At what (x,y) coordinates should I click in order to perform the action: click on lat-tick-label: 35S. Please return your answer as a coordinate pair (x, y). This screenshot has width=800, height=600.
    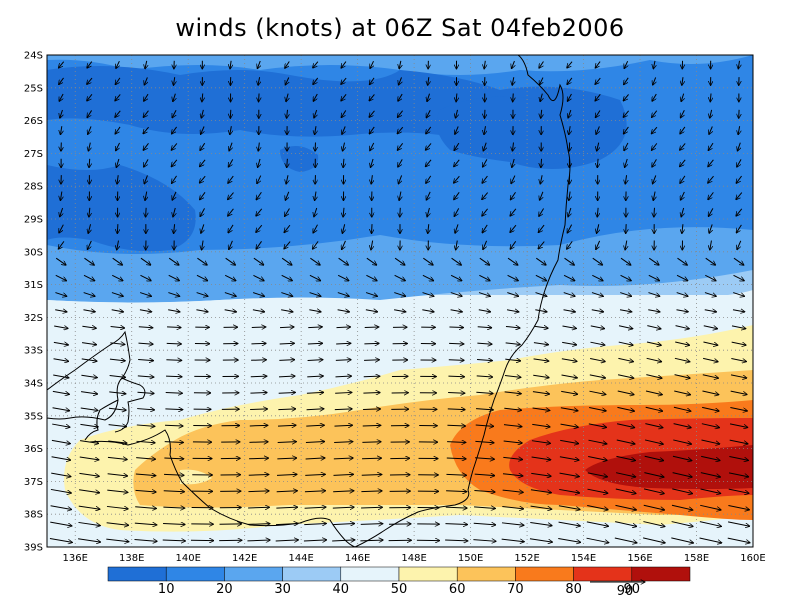
    Looking at the image, I should click on (33, 416).